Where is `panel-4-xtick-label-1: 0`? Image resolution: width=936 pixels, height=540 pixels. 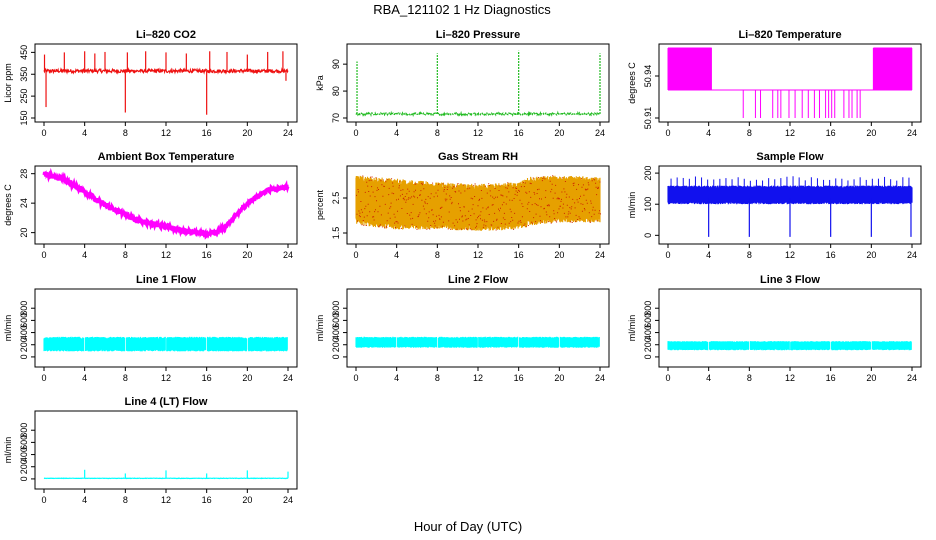
panel-4-xtick-label-1: 0 is located at coordinates (43, 255).